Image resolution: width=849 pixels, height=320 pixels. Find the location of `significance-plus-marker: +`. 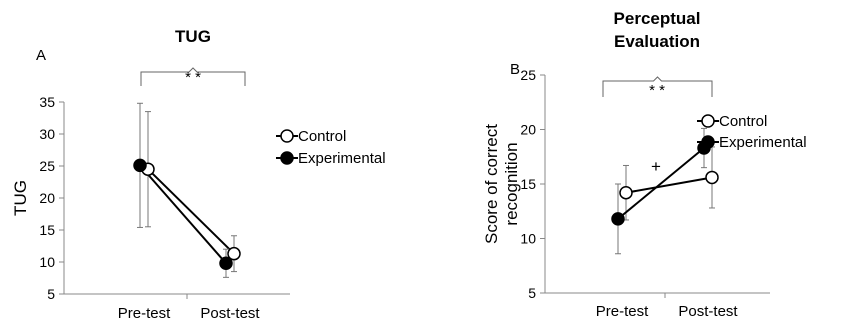

significance-plus-marker: + is located at coordinates (656, 166).